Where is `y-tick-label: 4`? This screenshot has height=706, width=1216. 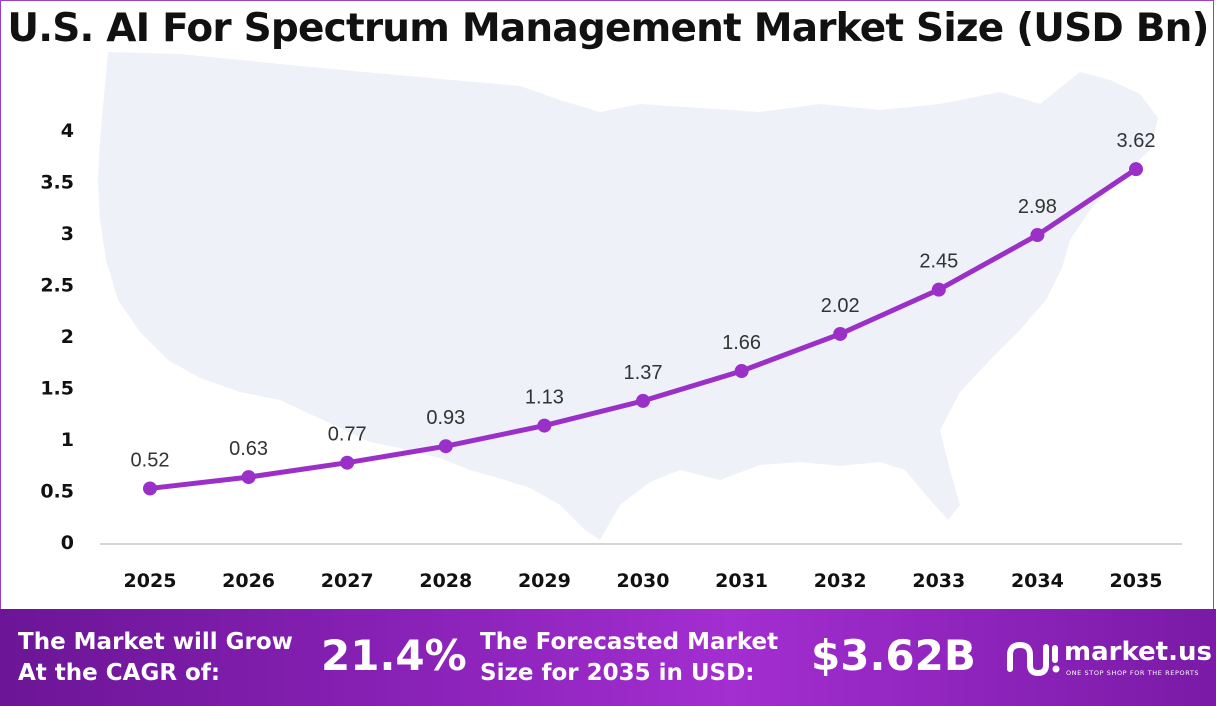 y-tick-label: 4 is located at coordinates (67, 131).